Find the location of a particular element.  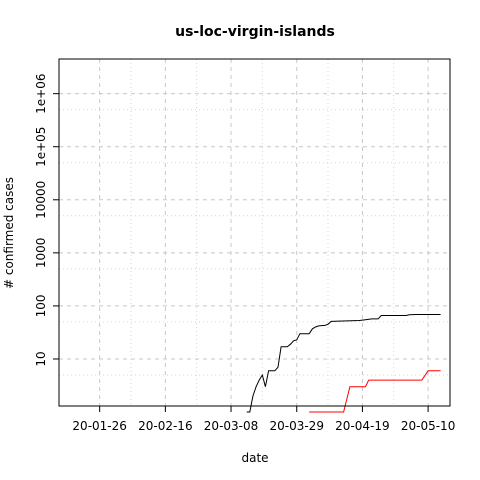

x-tick-label: 20-02-16 is located at coordinates (165, 426).